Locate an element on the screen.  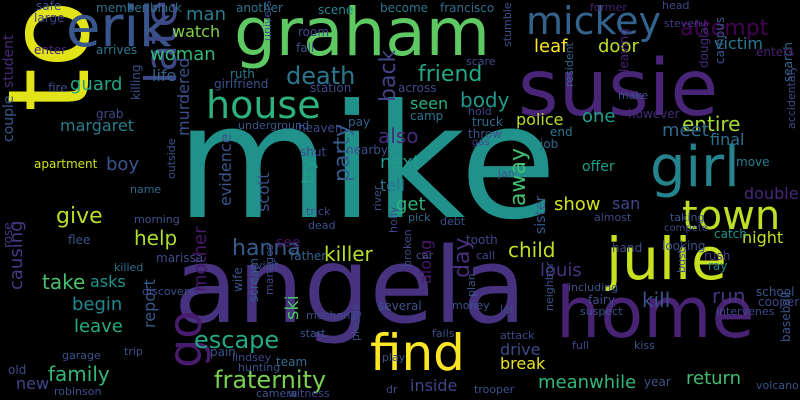
word-become: become is located at coordinates (404, 8).